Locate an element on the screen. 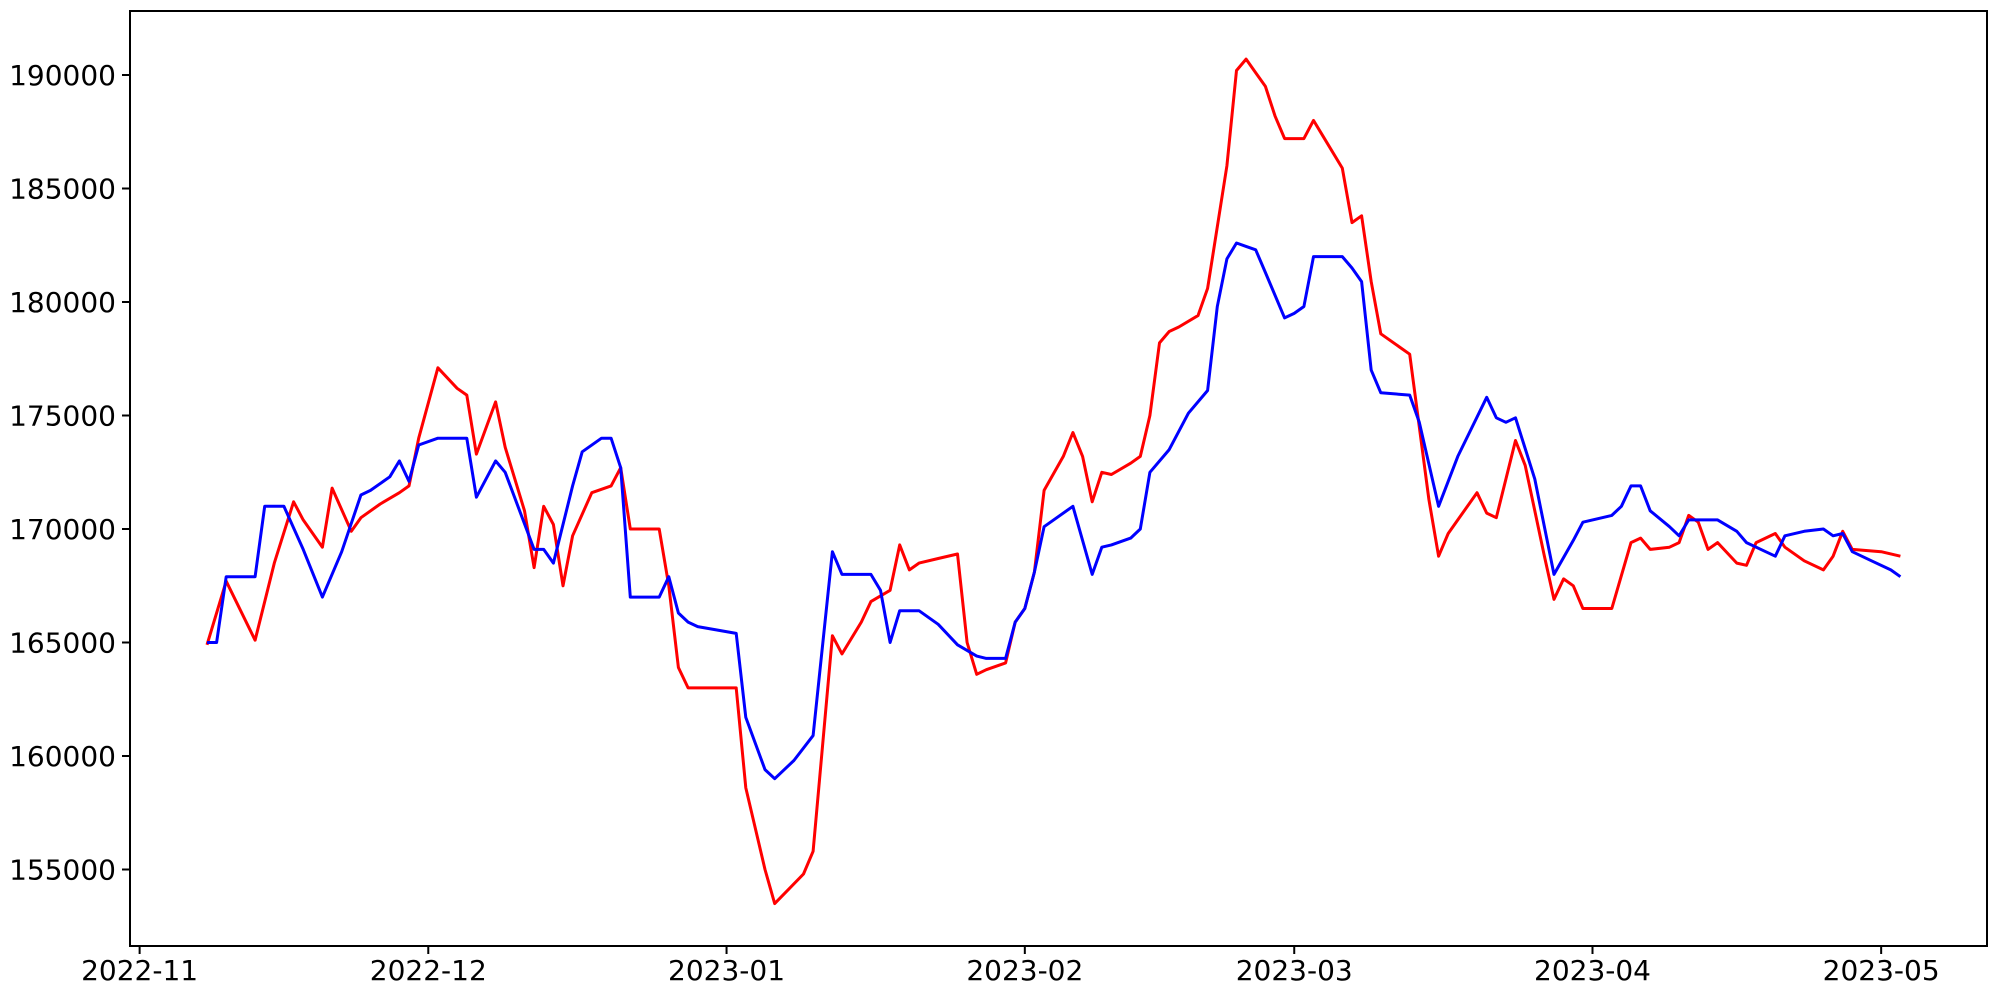  y-tick-label: 155000 is located at coordinates (62, 870).